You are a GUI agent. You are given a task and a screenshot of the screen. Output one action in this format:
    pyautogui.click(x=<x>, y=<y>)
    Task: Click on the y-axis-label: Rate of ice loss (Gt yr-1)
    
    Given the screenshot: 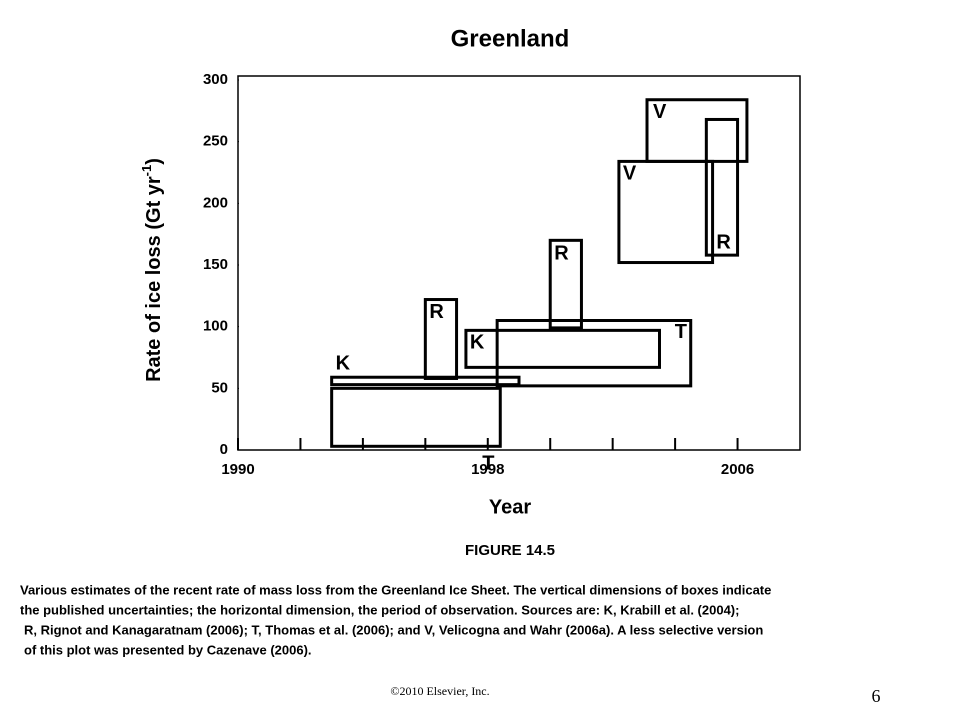 What is the action you would take?
    pyautogui.click(x=152, y=270)
    